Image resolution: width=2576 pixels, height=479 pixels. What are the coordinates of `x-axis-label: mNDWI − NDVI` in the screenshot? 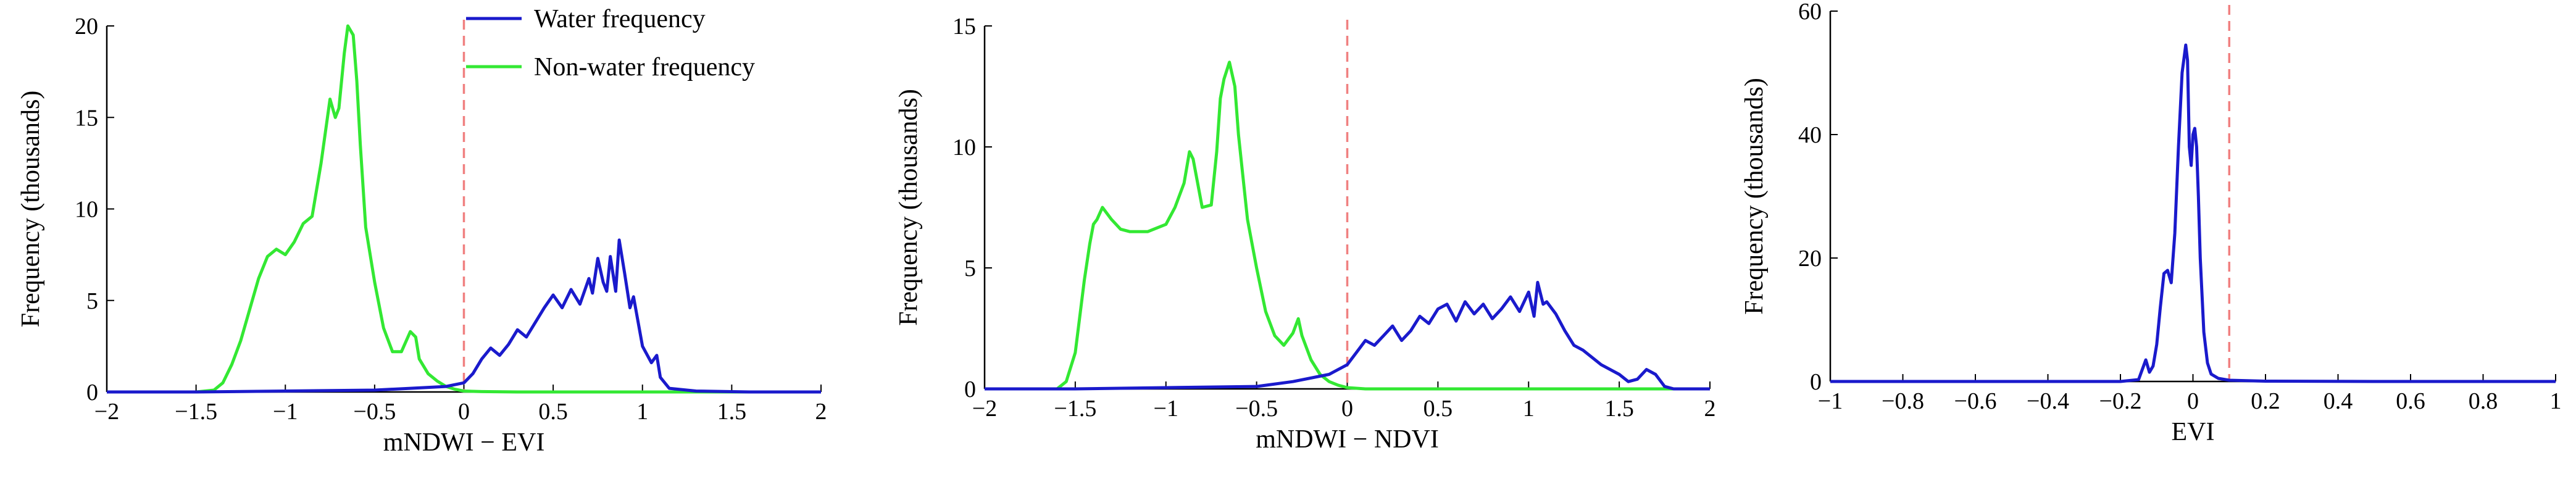 It's located at (1347, 439).